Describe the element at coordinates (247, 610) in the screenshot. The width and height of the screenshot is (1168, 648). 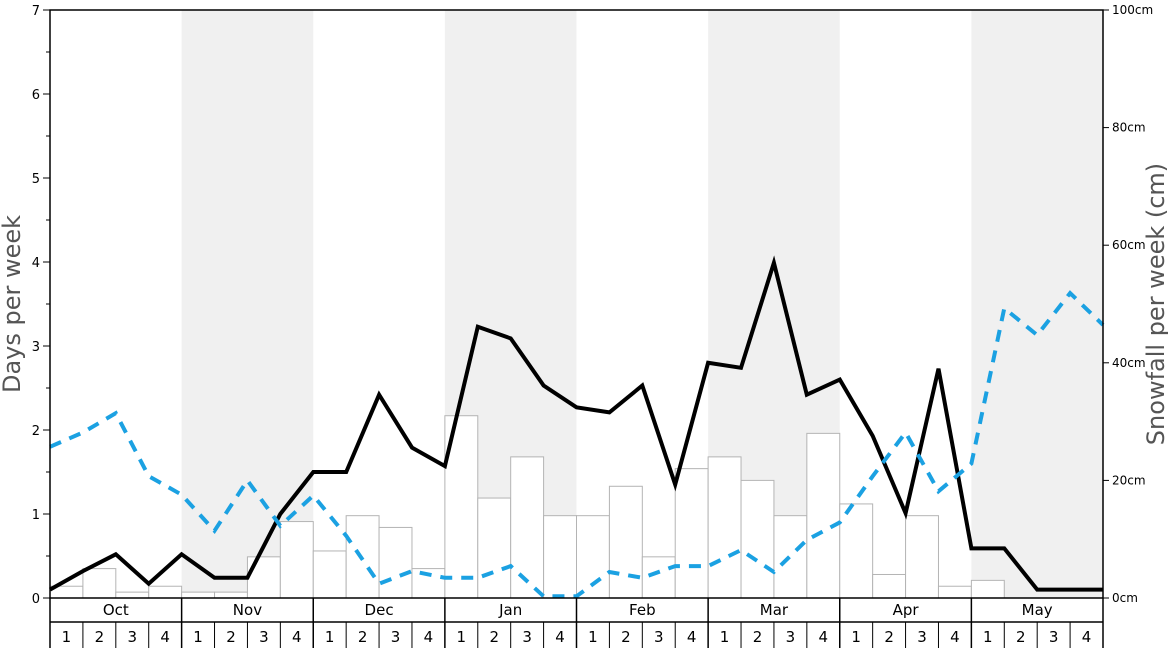
I see `month-label: Nov` at that location.